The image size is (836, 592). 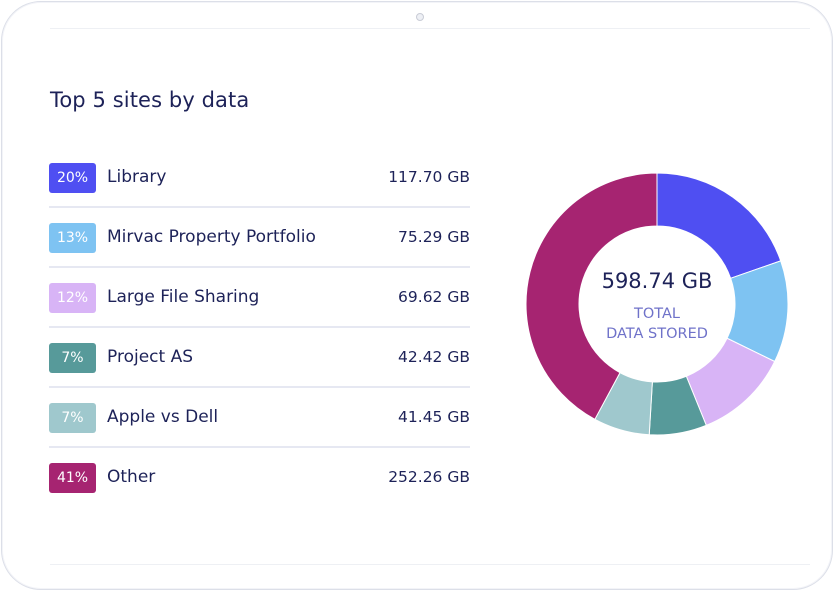 What do you see at coordinates (72, 478) in the screenshot?
I see `percent-badge: 41%` at bounding box center [72, 478].